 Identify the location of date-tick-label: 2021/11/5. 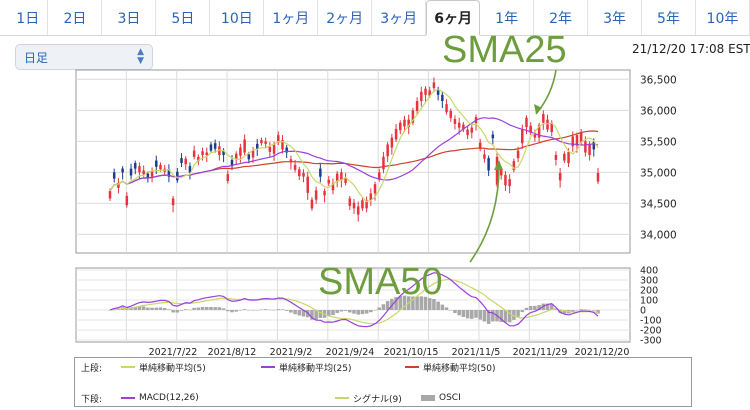
(476, 352).